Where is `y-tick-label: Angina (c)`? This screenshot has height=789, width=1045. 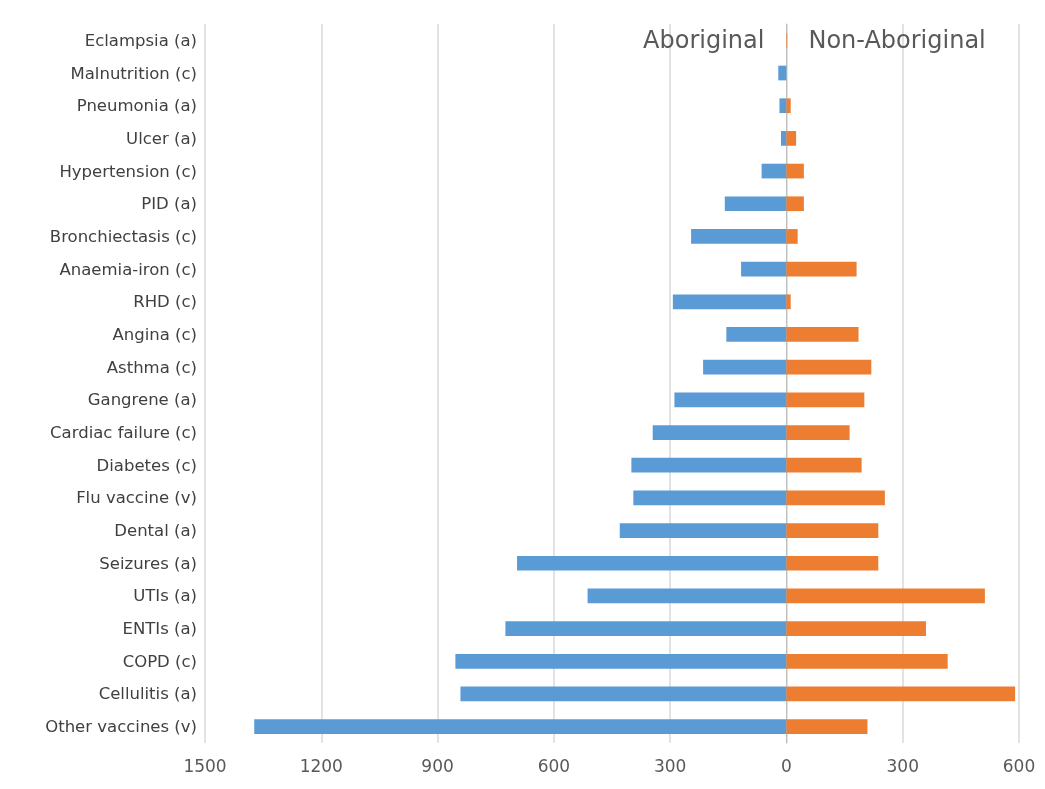 y-tick-label: Angina (c) is located at coordinates (154, 334).